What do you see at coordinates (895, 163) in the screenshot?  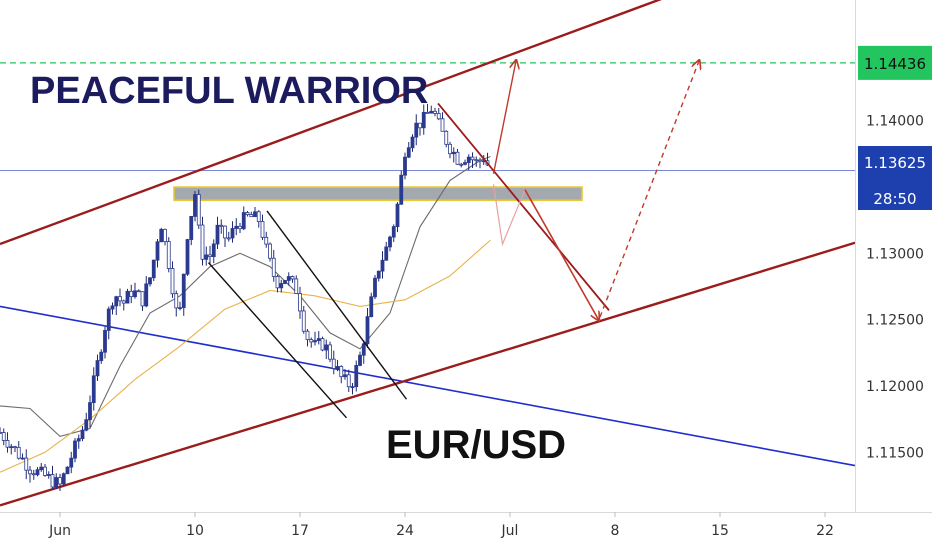 I see `current-price-label: 1.13625` at bounding box center [895, 163].